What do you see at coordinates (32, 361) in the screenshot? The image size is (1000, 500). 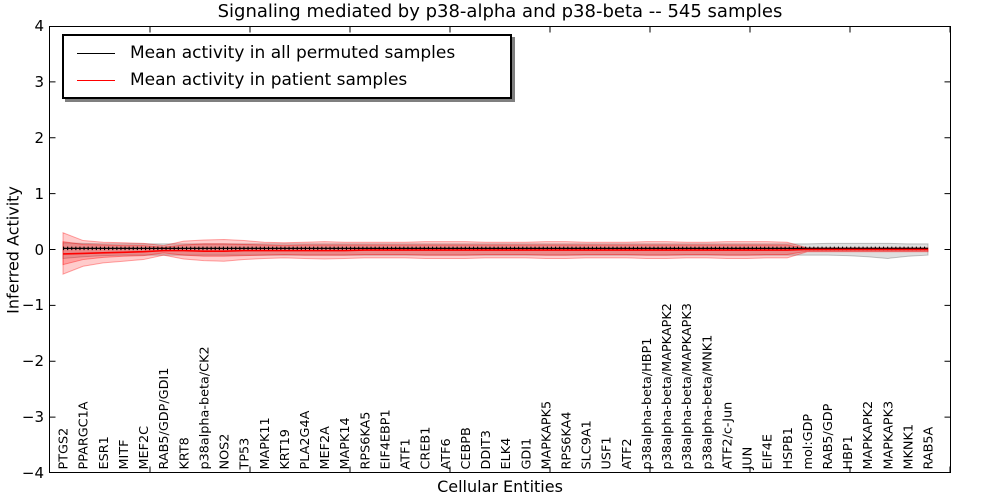 I see `y-tick-label: −2` at bounding box center [32, 361].